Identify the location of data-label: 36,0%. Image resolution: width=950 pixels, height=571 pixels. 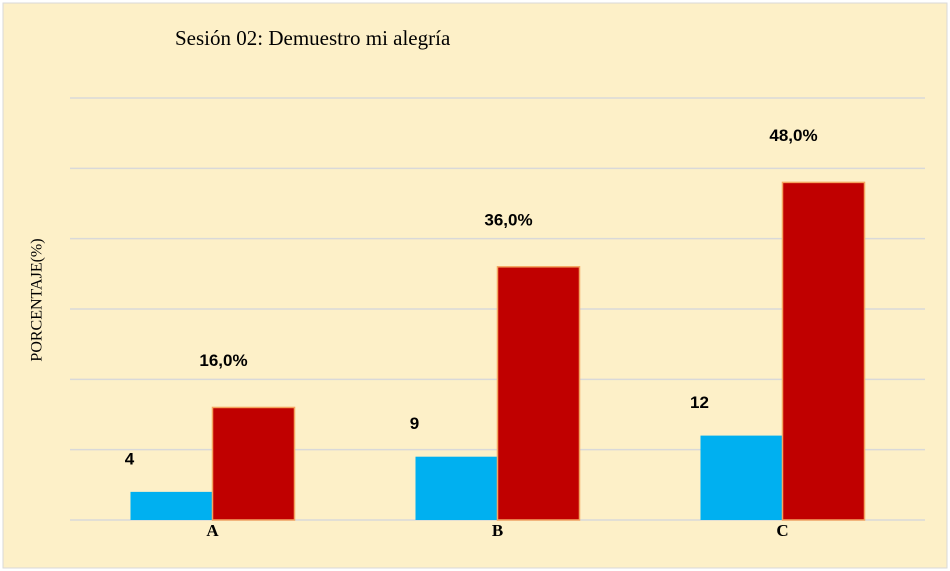
(508, 219).